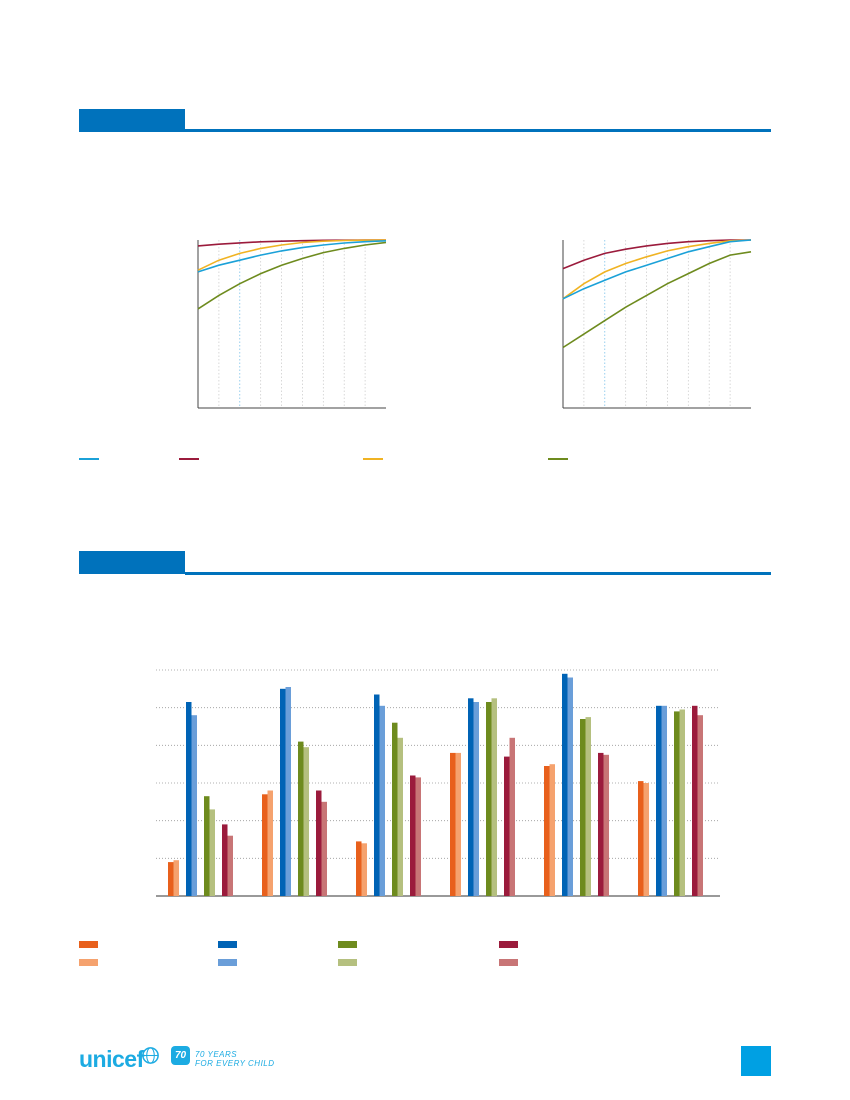 Image resolution: width=850 pixels, height=1100 pixels. I want to click on bar-g3-s0, so click(453, 824).